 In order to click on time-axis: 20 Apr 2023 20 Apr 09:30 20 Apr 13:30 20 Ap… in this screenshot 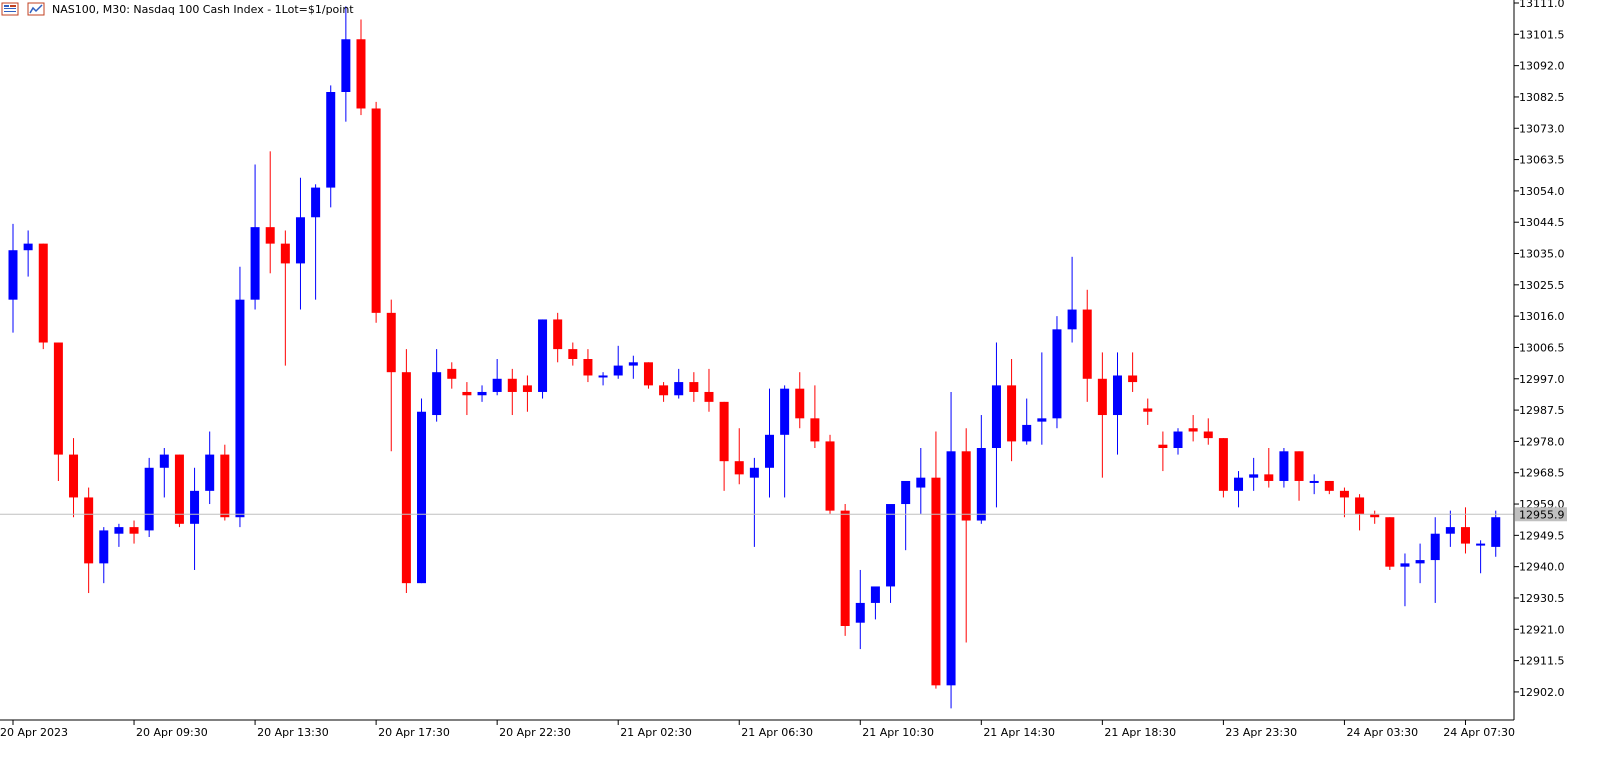, I will do `click(757, 729)`.